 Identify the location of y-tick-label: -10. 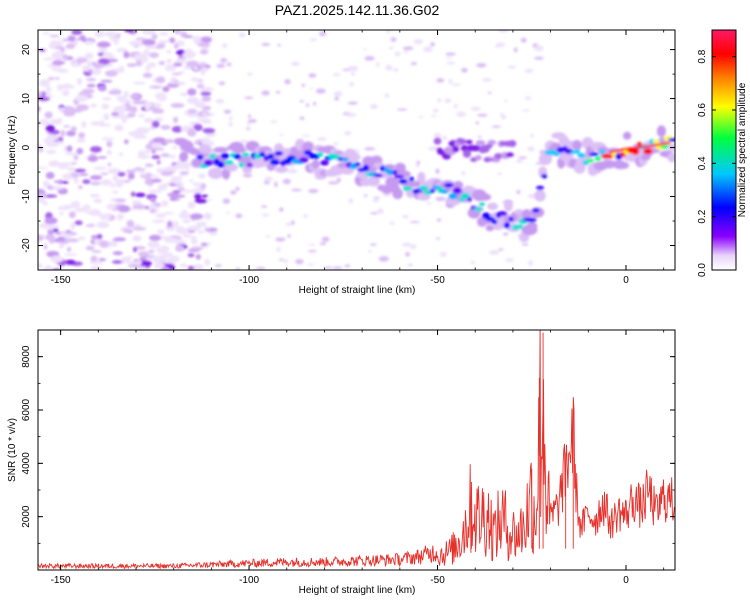
(26, 196).